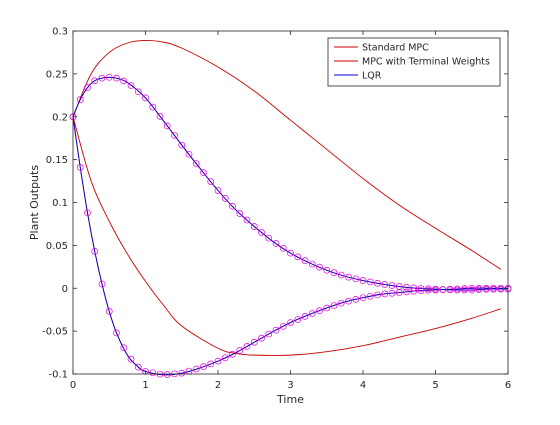 This screenshot has width=560, height=425. I want to click on y-tick-label: 0.3, so click(60, 32).